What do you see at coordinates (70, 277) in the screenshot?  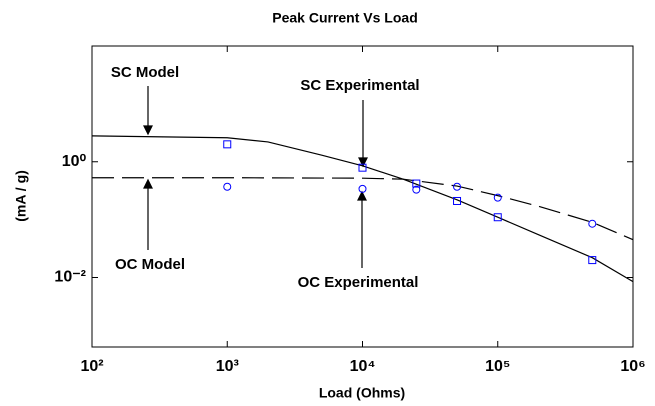 I see `y-tick-label: 10⁻²` at bounding box center [70, 277].